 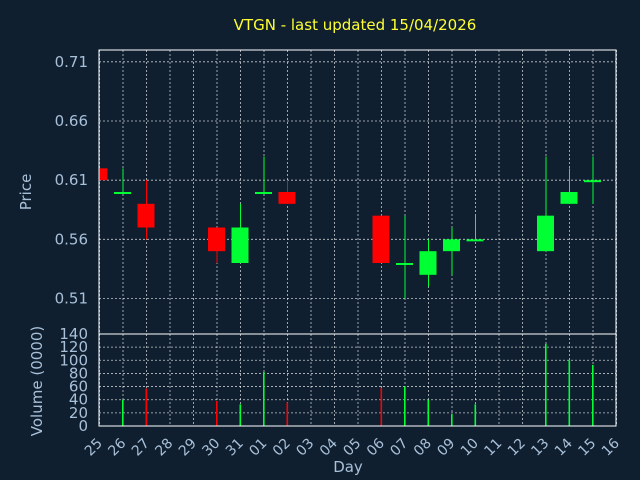 I want to click on x-tick-label: 14, so click(x=564, y=447).